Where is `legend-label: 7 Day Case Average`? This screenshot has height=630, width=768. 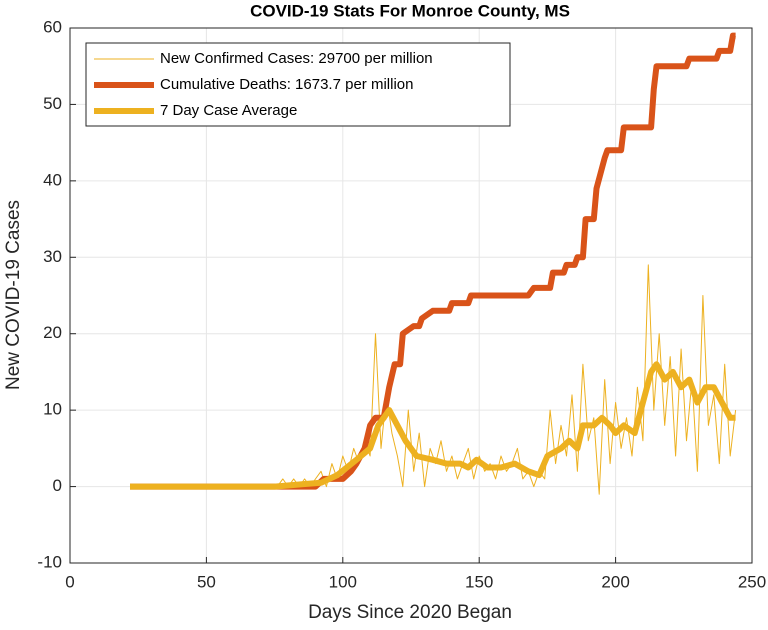 legend-label: 7 Day Case Average is located at coordinates (228, 110).